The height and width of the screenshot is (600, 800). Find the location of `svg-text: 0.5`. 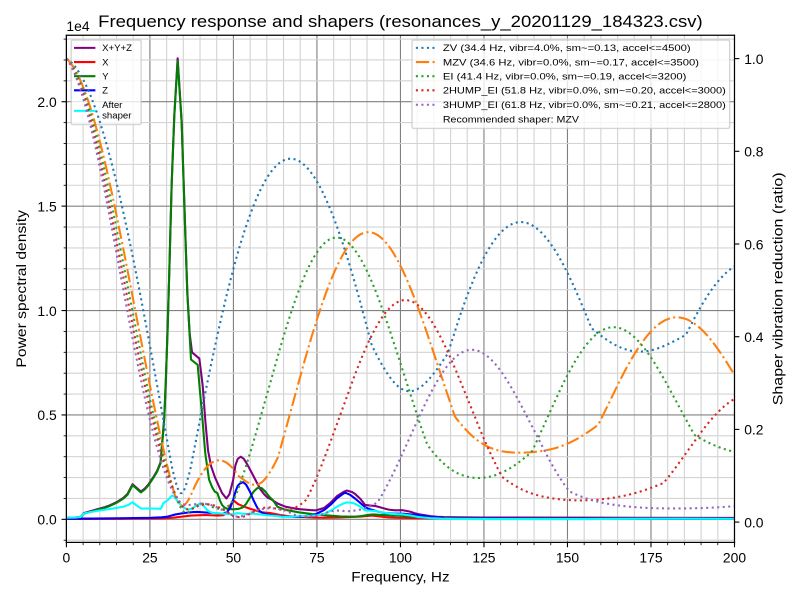

svg-text: 0.5 is located at coordinates (47, 415).